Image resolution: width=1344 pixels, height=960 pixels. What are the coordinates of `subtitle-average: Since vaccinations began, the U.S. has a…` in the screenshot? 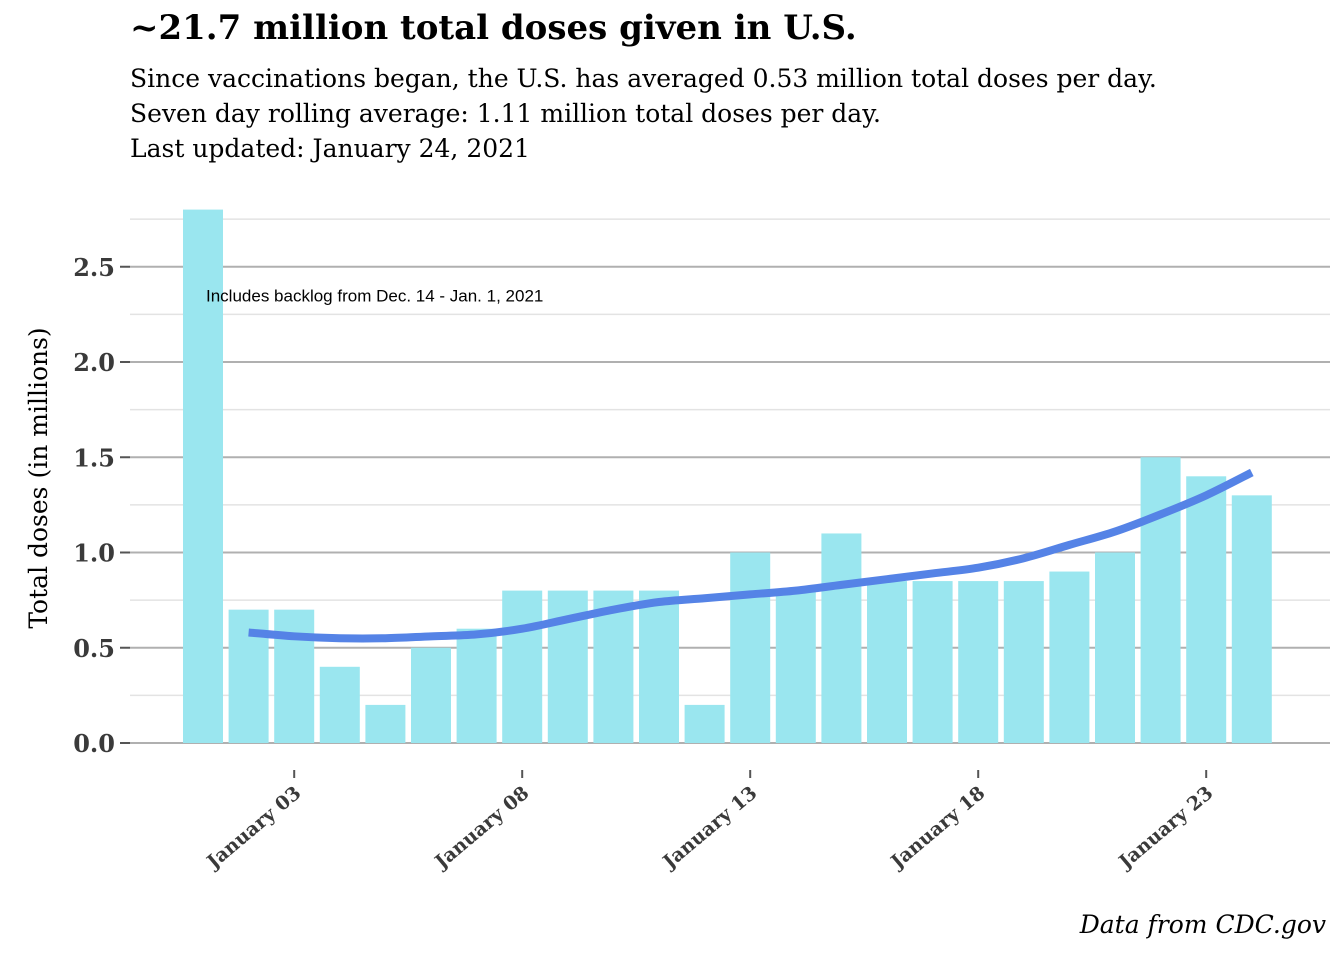 It's located at (643, 78).